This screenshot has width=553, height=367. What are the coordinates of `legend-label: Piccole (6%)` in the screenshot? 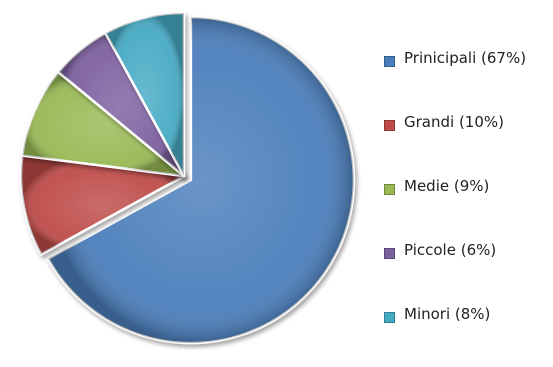 It's located at (450, 250).